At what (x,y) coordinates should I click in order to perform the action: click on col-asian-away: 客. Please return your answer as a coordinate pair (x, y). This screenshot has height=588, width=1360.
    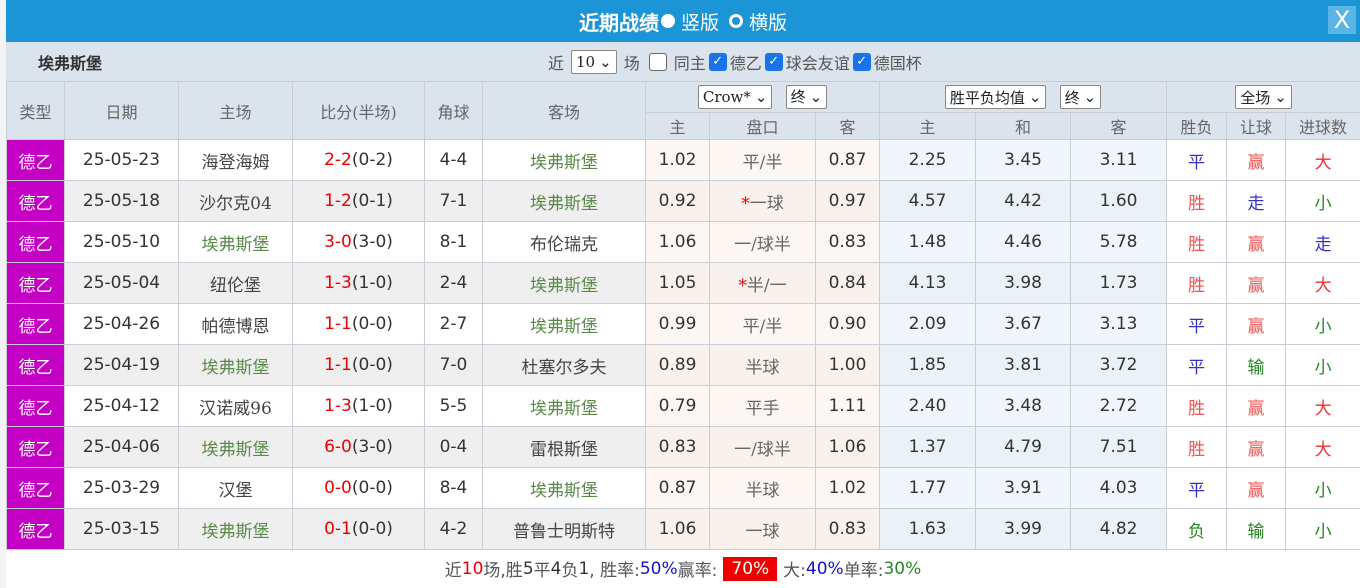
    Looking at the image, I should click on (847, 126).